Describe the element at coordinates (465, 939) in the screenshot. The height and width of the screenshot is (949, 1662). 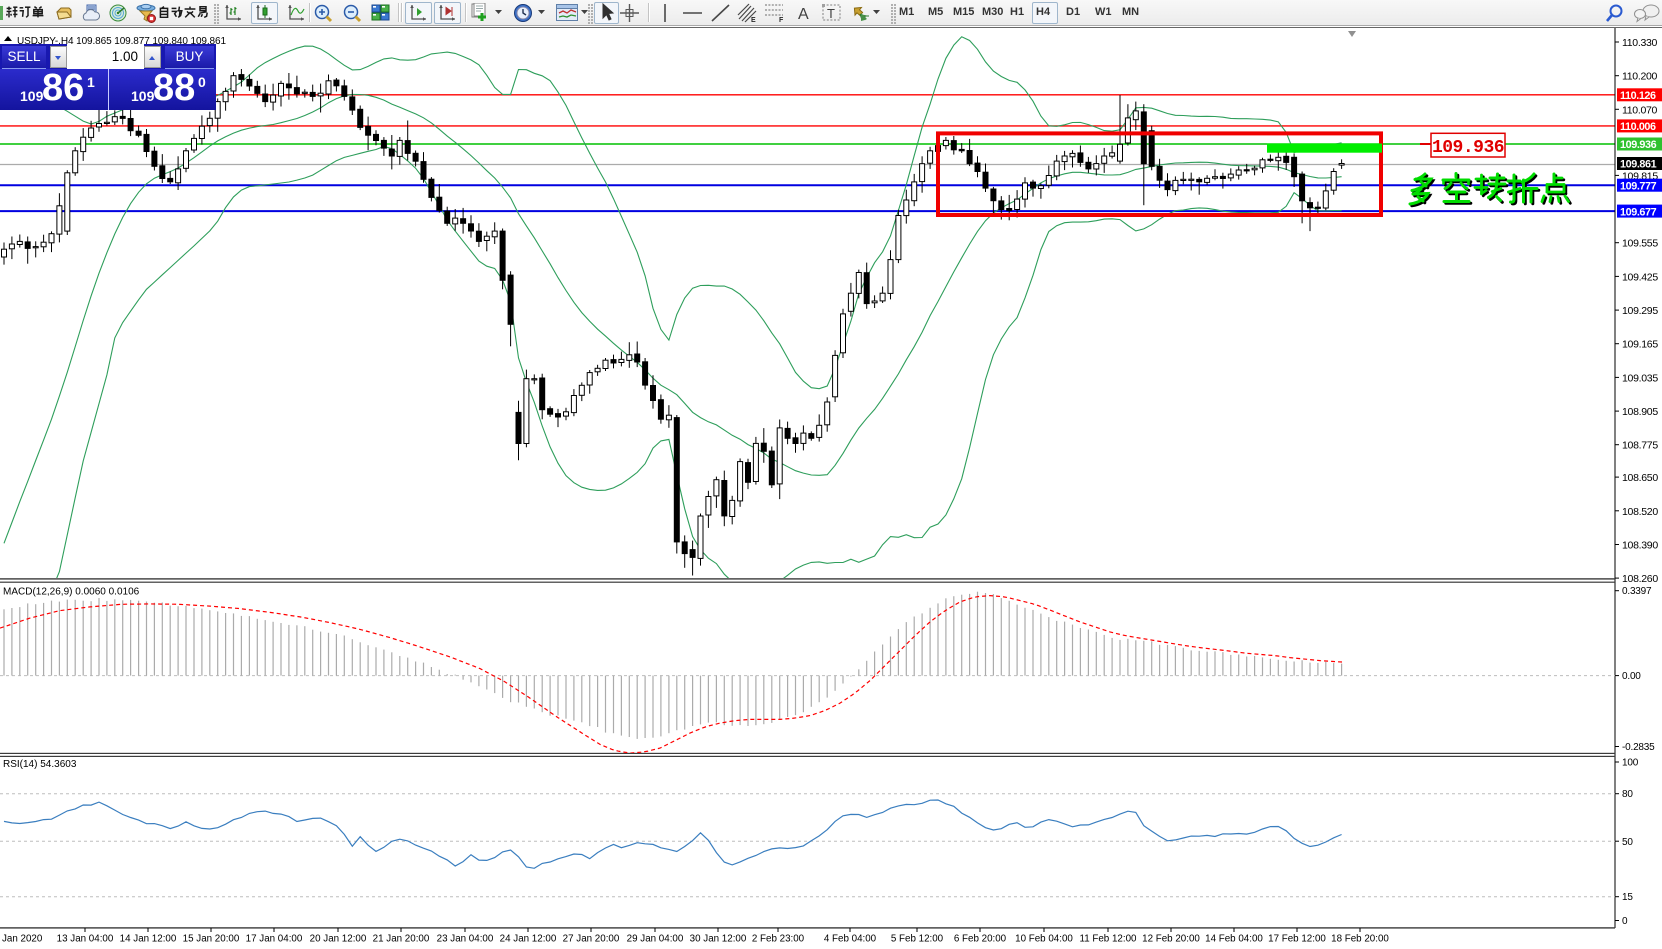
I see `svg-text: 23 Jan 04:00` at that location.